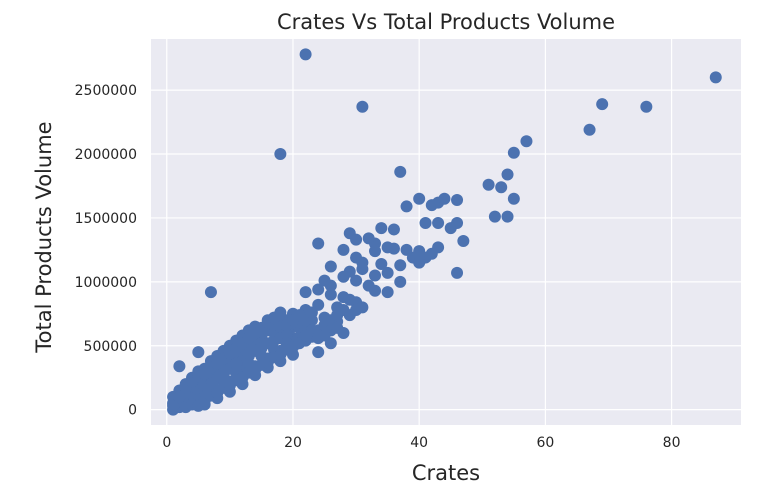 The width and height of the screenshot is (778, 494). Describe the element at coordinates (166, 443) in the screenshot. I see `x-tick-label-0: 0` at that location.